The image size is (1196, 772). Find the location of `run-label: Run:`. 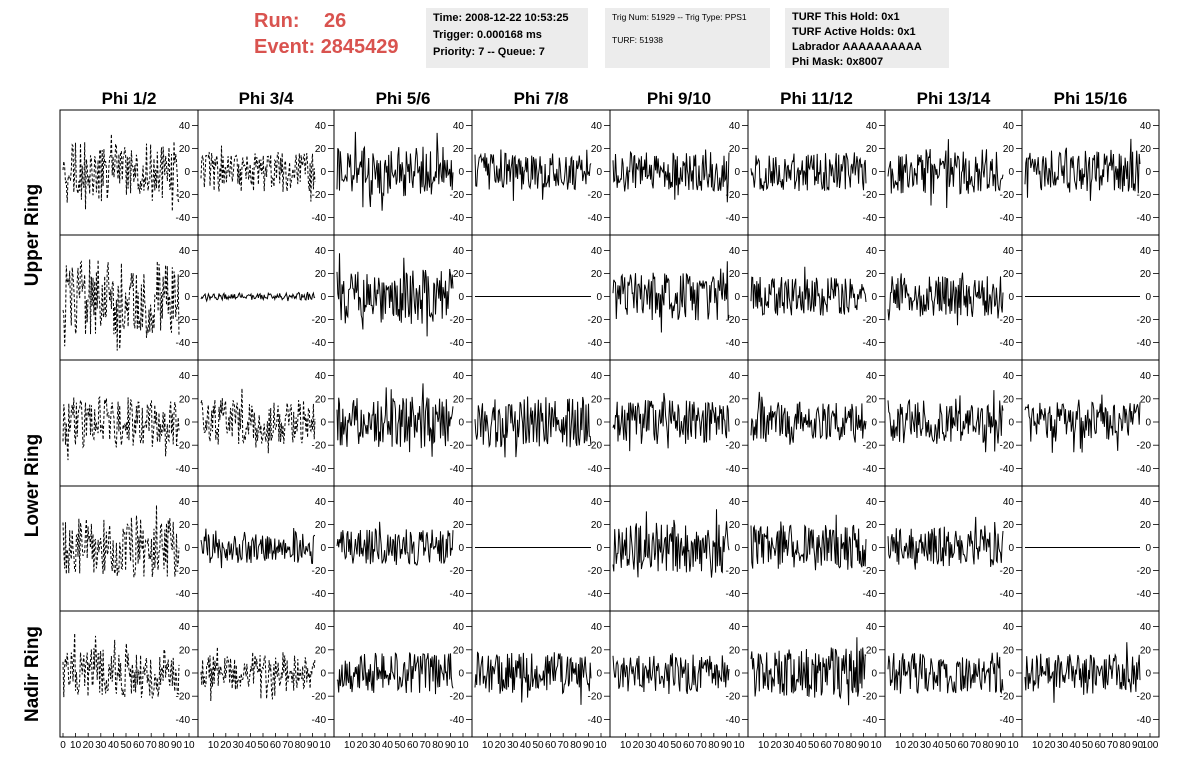

run-label: Run: is located at coordinates (277, 21).